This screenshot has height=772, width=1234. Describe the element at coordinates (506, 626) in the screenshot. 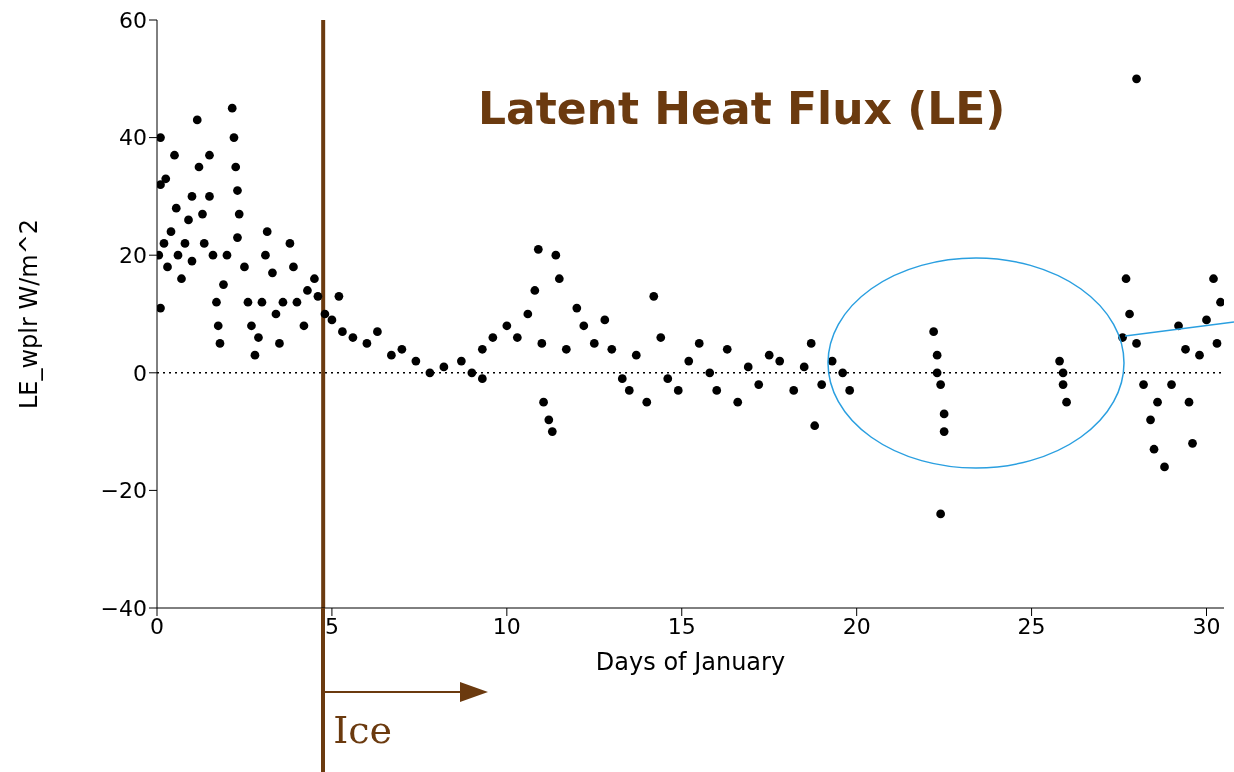

I see `x-tick-label: 10` at that location.